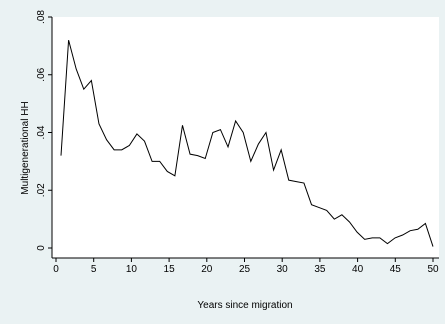 Image resolution: width=445 pixels, height=324 pixels. What do you see at coordinates (245, 269) in the screenshot?
I see `x-tick-label: 25` at bounding box center [245, 269].